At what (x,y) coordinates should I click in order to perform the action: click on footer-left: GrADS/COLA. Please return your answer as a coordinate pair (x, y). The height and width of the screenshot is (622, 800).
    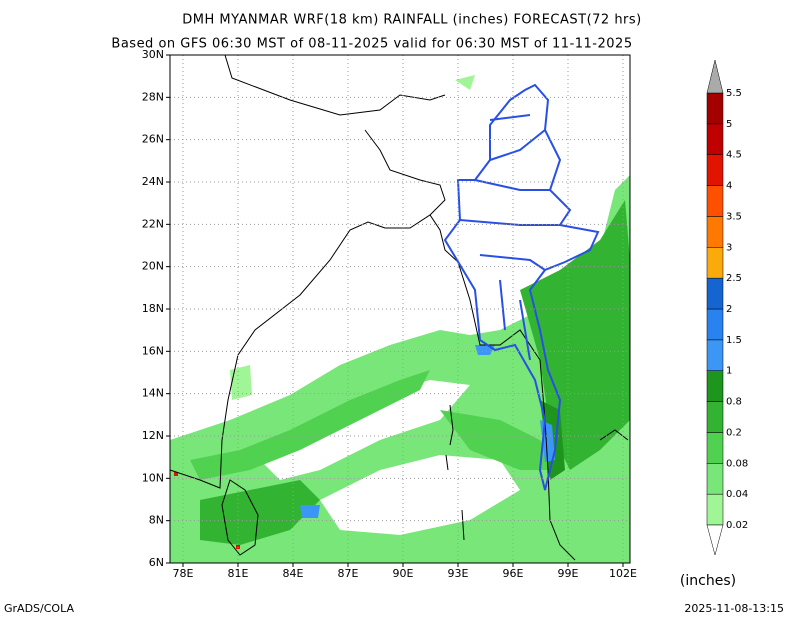
    Looking at the image, I should click on (39, 608).